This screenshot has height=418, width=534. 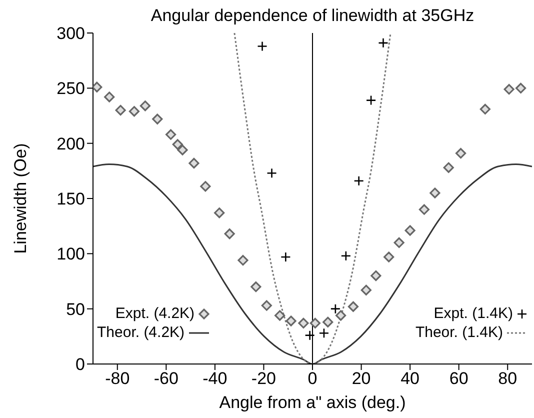 I want to click on x-tick-label: -60, so click(x=166, y=378).